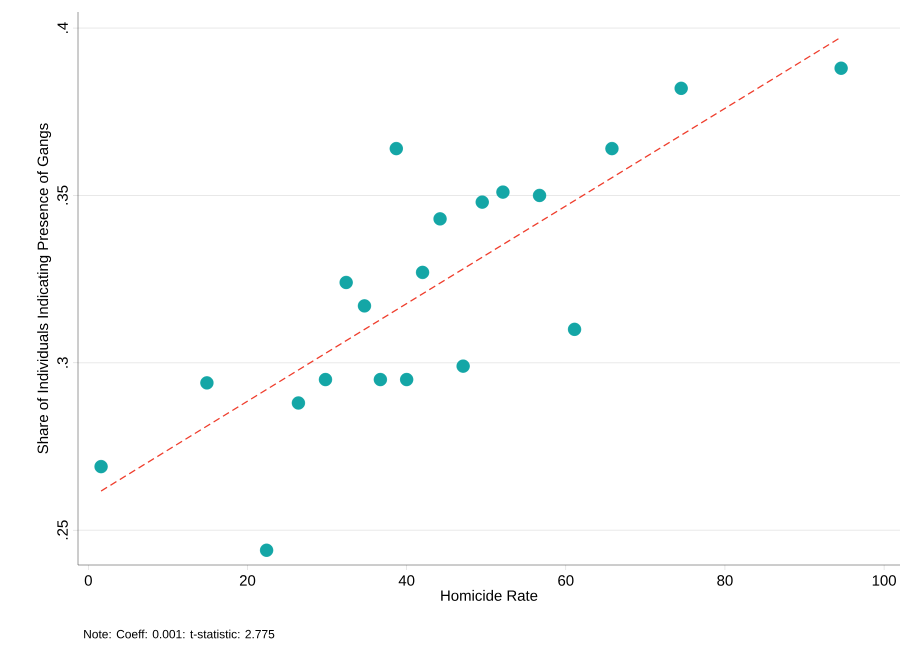 Image resolution: width=906 pixels, height=648 pixels. What do you see at coordinates (248, 580) in the screenshot?
I see `x-tick-label: 20` at bounding box center [248, 580].